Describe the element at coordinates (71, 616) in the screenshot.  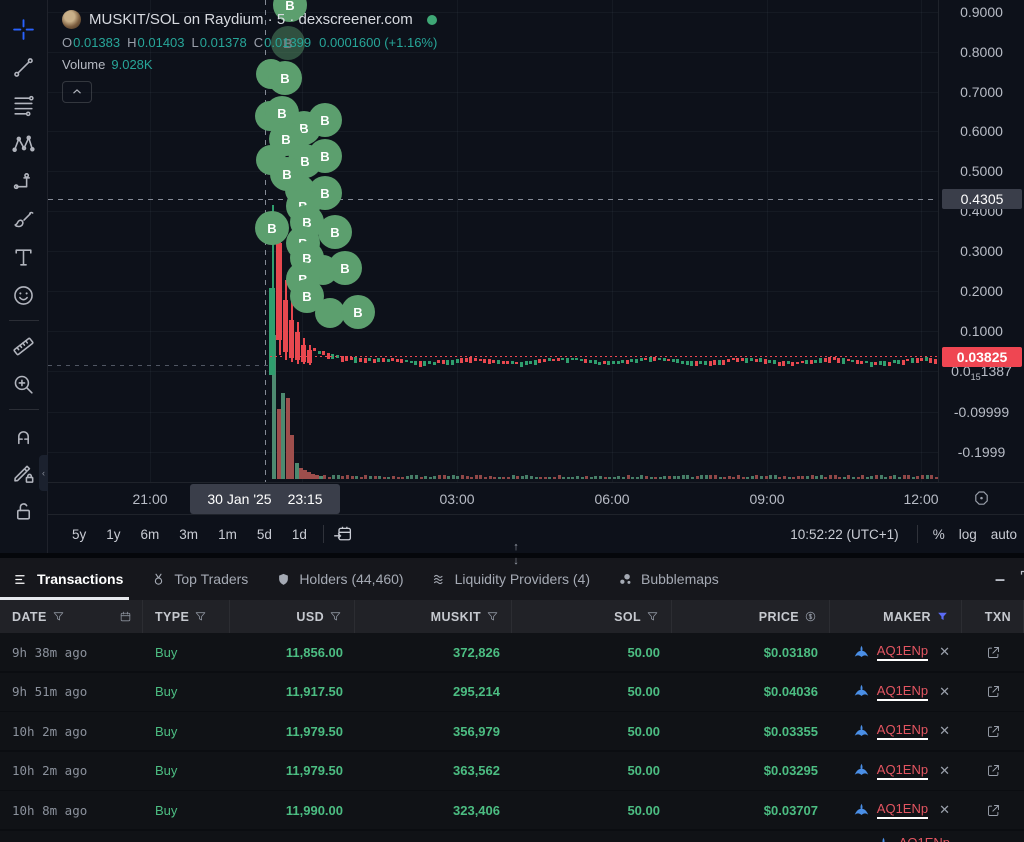
I see `column-header-date: DATE` at that location.